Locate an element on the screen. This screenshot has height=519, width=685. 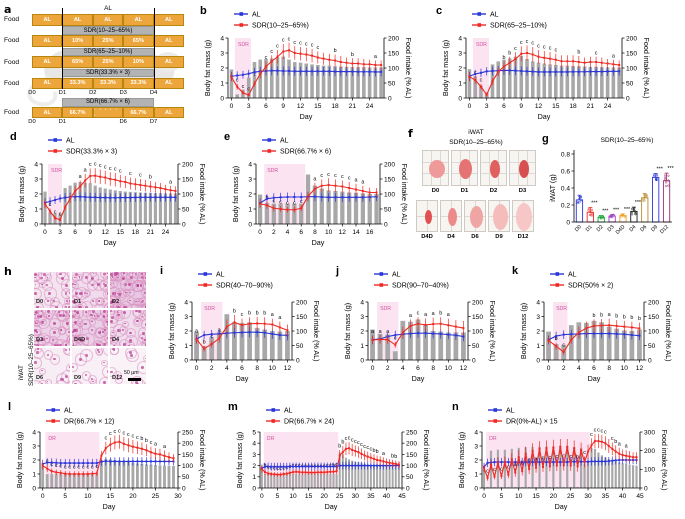
panel-a-food-label-3: Food is located at coordinates (12, 83).